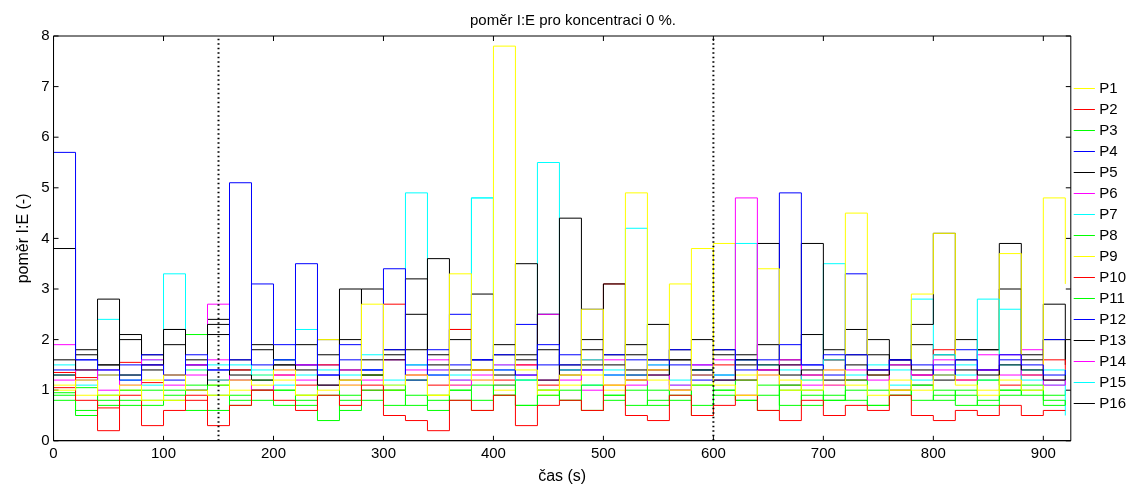 The width and height of the screenshot is (1142, 490). Describe the element at coordinates (493, 452) in the screenshot. I see `x-tick-label: 400` at that location.